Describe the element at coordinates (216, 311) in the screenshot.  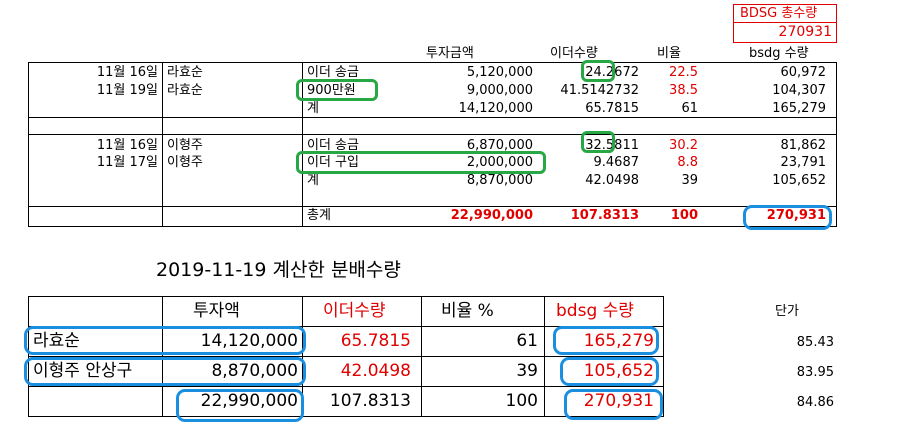
I see `bottom-header-invest: 투자액` at that location.